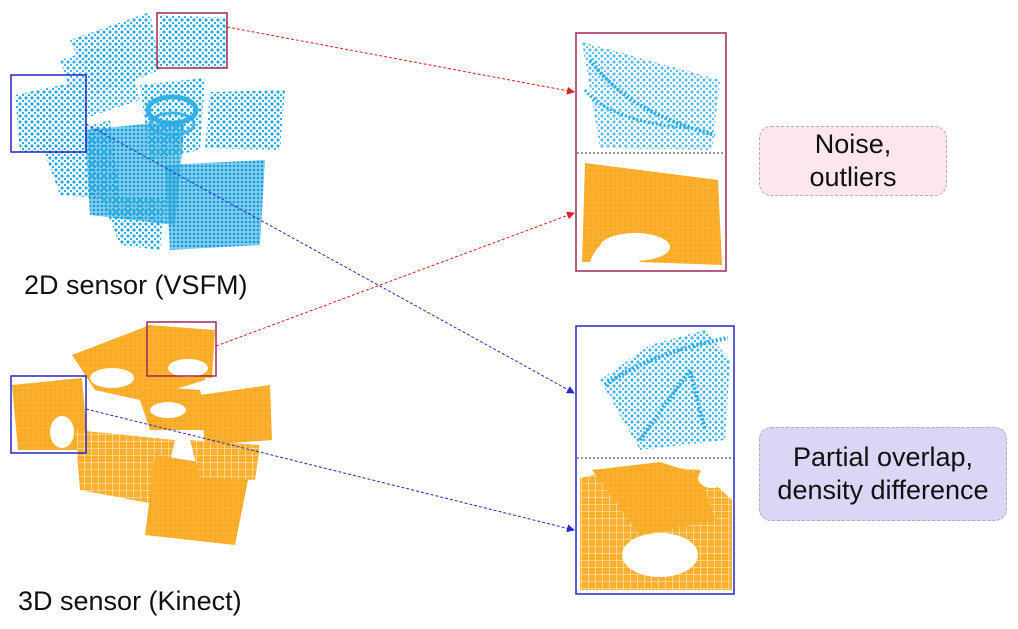 The height and width of the screenshot is (629, 1018). I want to click on kinect-blue-highlight-box, so click(48, 414).